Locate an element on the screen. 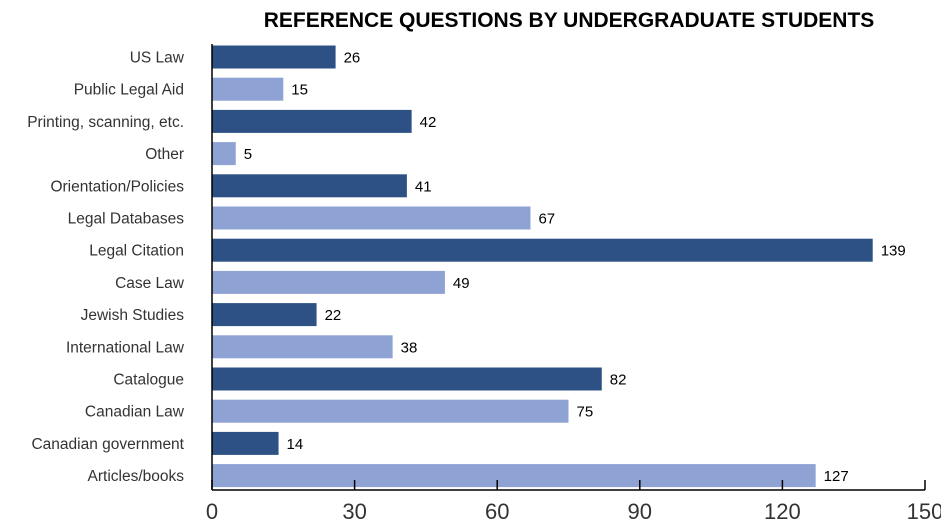  data-label: 26 is located at coordinates (352, 58).